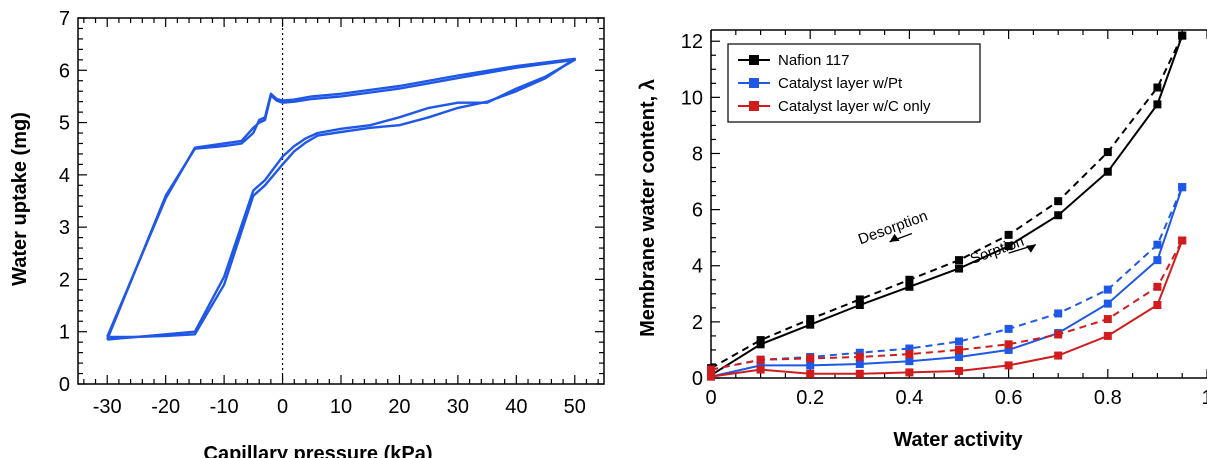 The image size is (1207, 458). What do you see at coordinates (107, 407) in the screenshot?
I see `left-x-tick-label: -30` at bounding box center [107, 407].